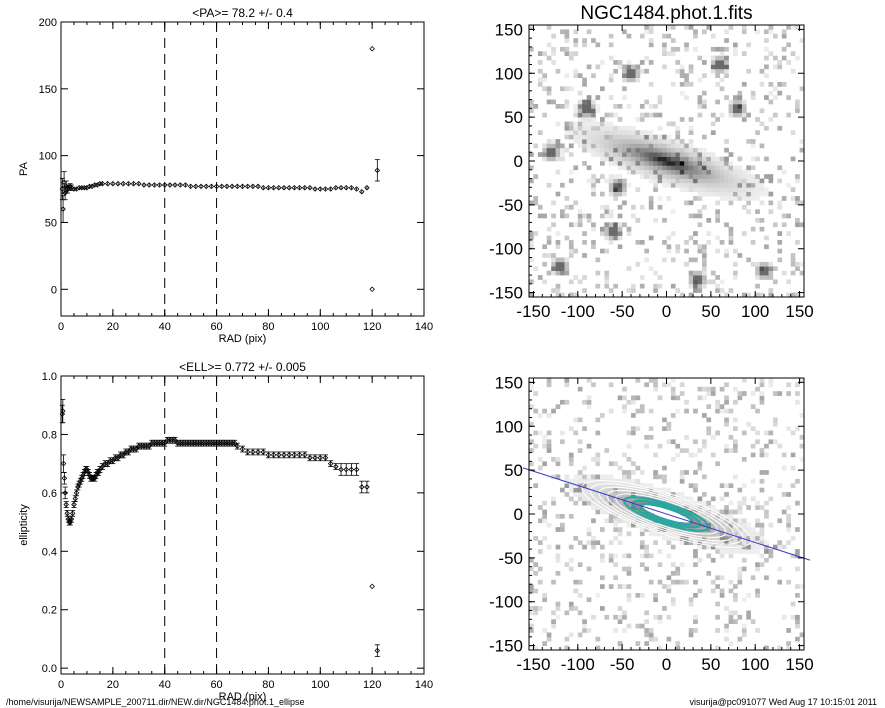 Image resolution: width=885 pixels, height=708 pixels. I want to click on x-tick-label: -100, so click(578, 311).